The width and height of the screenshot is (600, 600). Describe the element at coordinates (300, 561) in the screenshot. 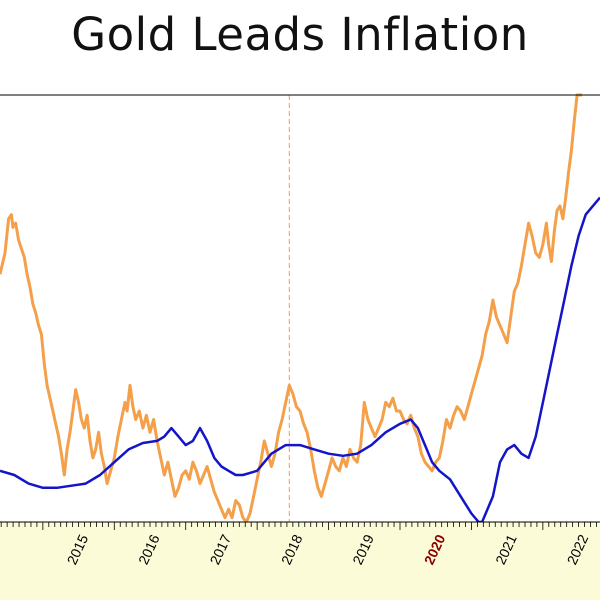

I see `x-axis-band` at that location.